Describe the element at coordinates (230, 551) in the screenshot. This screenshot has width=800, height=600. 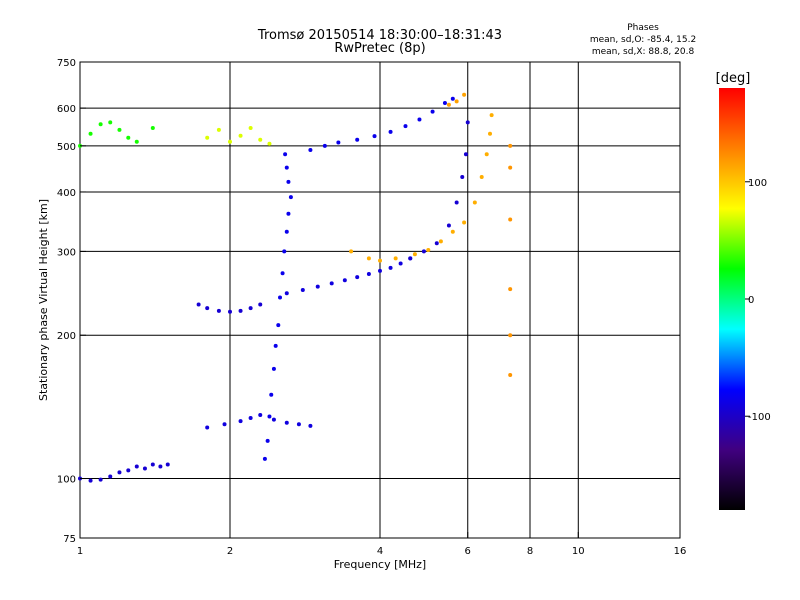
I see `x-tick-label: 2` at that location.